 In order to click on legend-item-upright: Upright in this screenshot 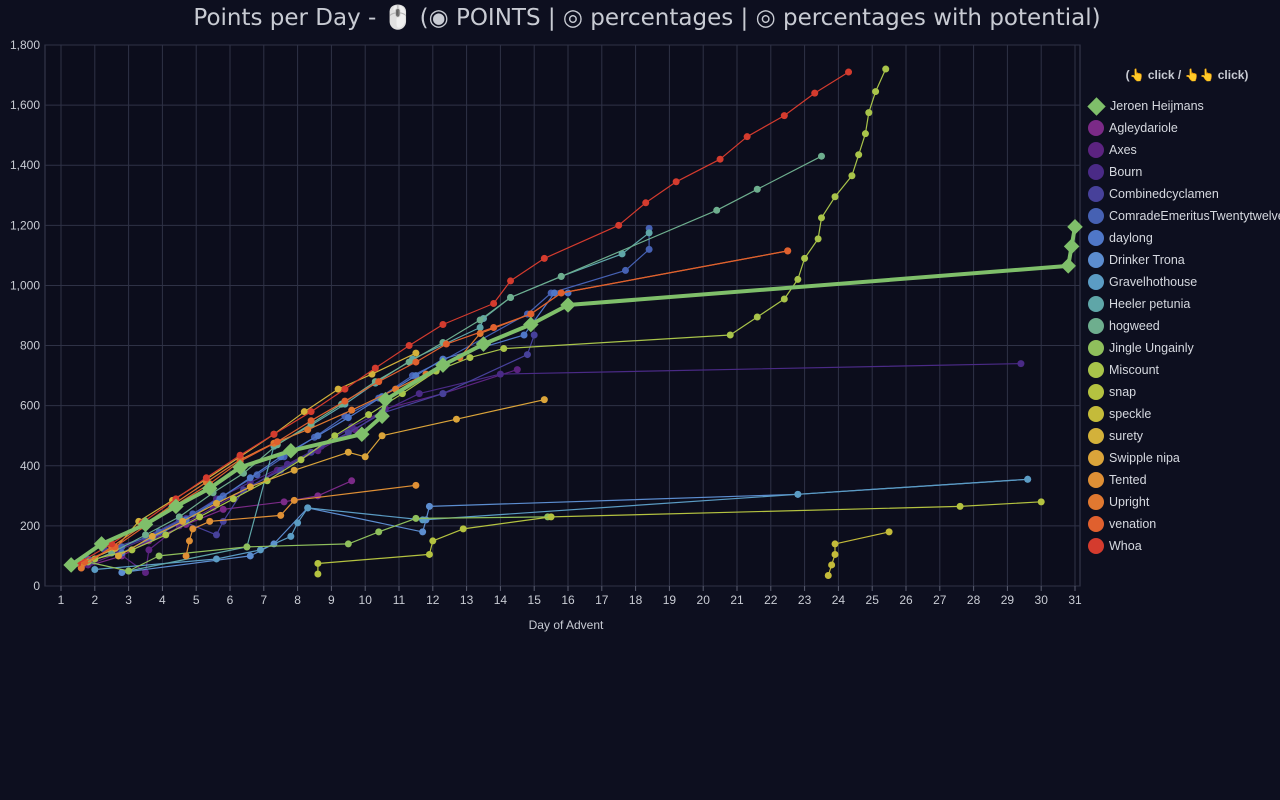, I will do `click(1183, 502)`.